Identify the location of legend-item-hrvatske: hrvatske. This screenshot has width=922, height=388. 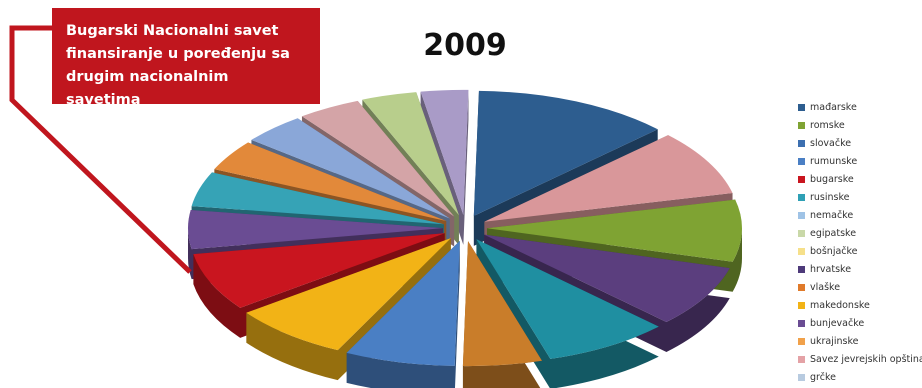
(859, 269).